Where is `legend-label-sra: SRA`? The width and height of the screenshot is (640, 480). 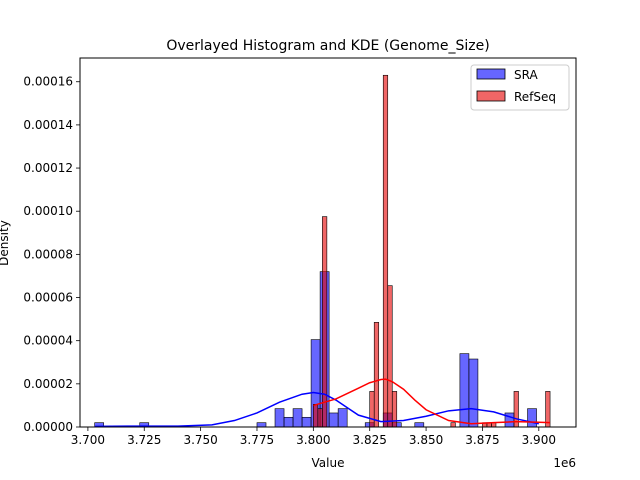 legend-label-sra: SRA is located at coordinates (526, 75).